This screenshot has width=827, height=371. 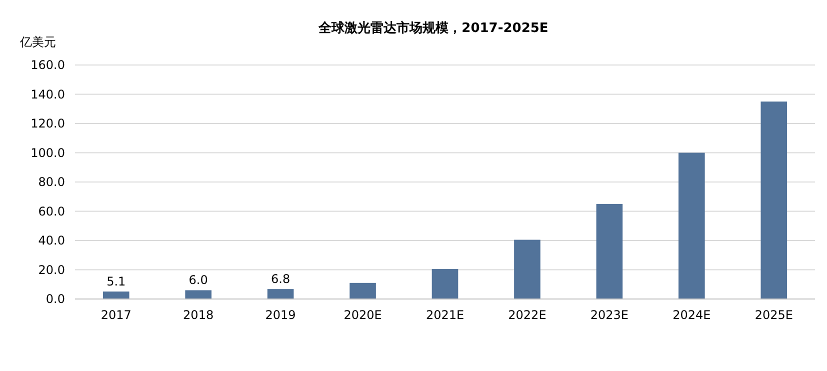 What do you see at coordinates (445, 315) in the screenshot?
I see `x-tick-label: 2021E` at bounding box center [445, 315].